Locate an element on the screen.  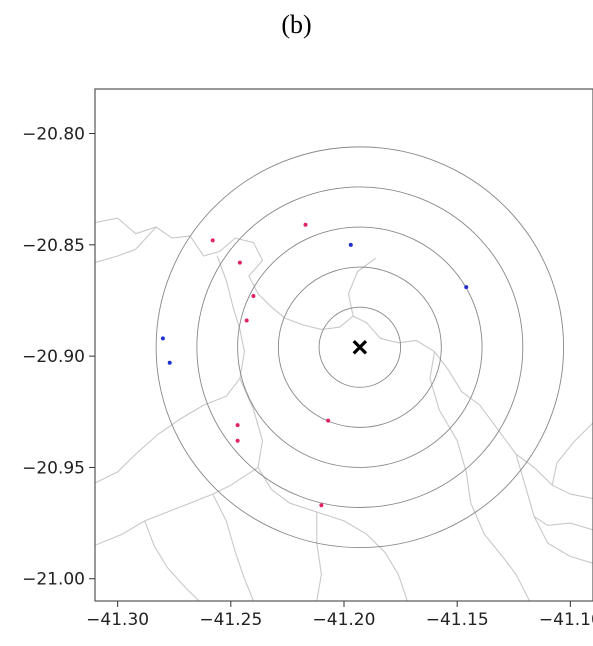
figure-caption: (b) is located at coordinates (296, 24).